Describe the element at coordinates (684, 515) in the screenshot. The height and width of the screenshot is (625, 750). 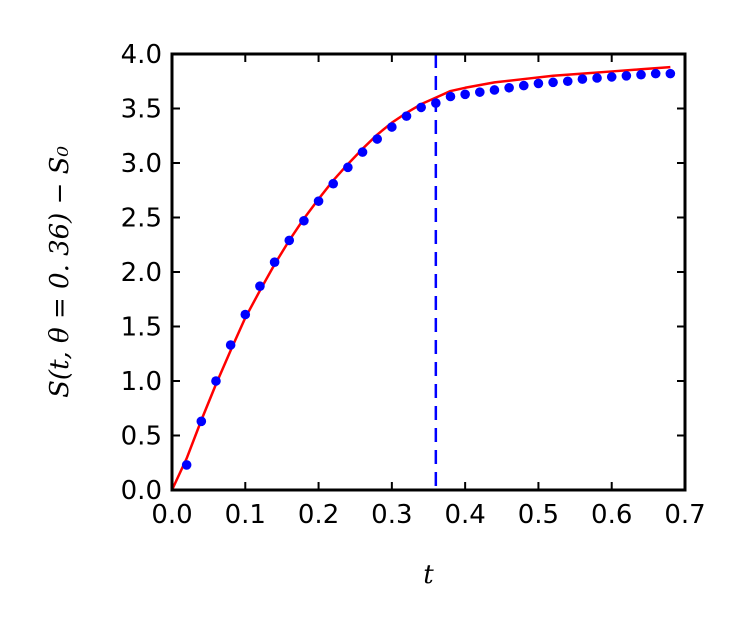
I see `x-tick-label: 0.7` at that location.